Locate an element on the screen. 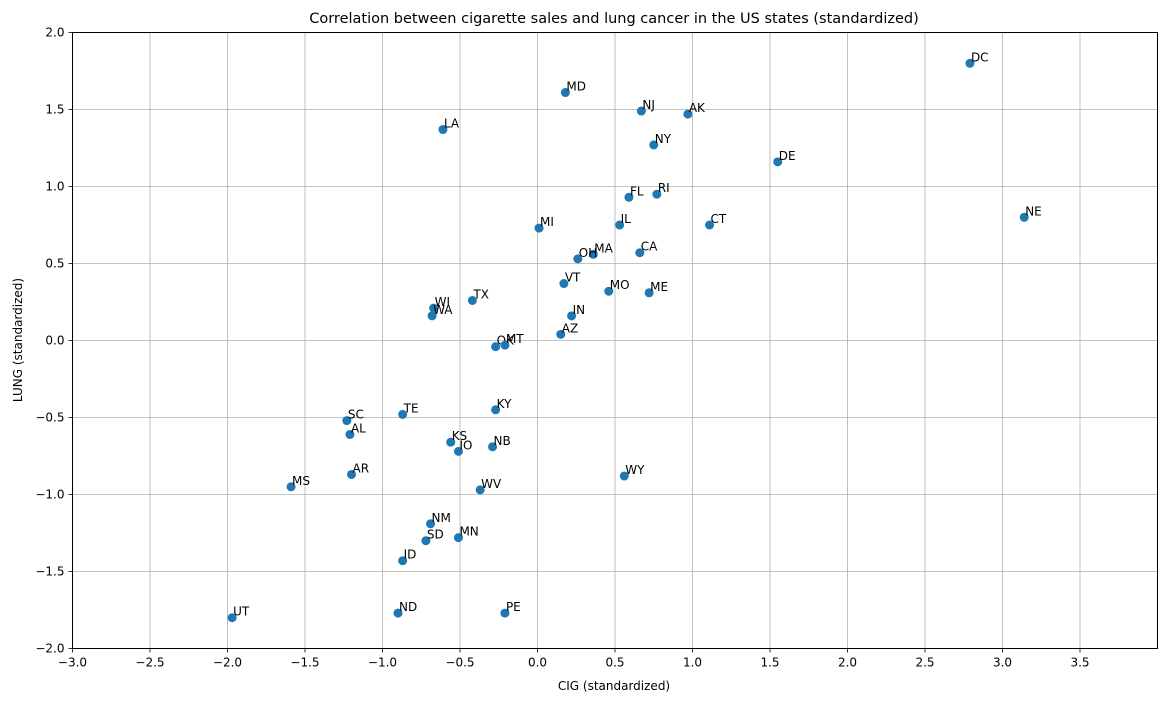 The width and height of the screenshot is (1167, 701). point-label-nj: NJ is located at coordinates (648, 105).